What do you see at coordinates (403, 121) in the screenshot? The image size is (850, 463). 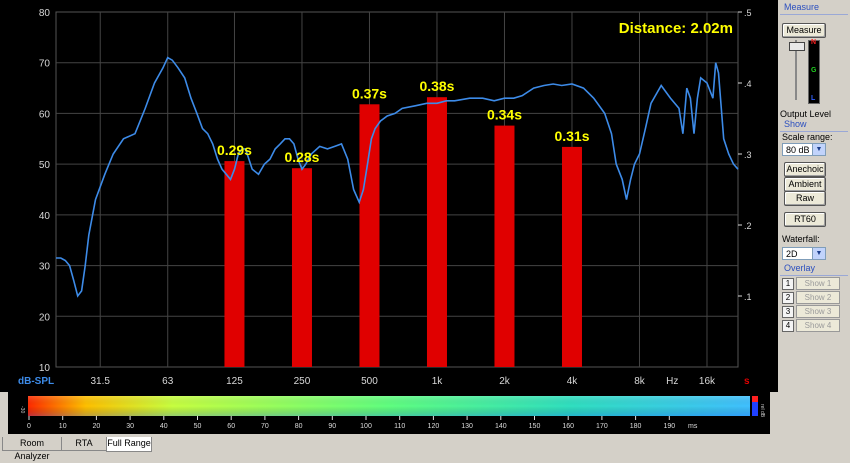 I see `rt60-value-labels: 0.29s 0.28s 0.37s 0.38s 0.34s 0.31s` at bounding box center [403, 121].